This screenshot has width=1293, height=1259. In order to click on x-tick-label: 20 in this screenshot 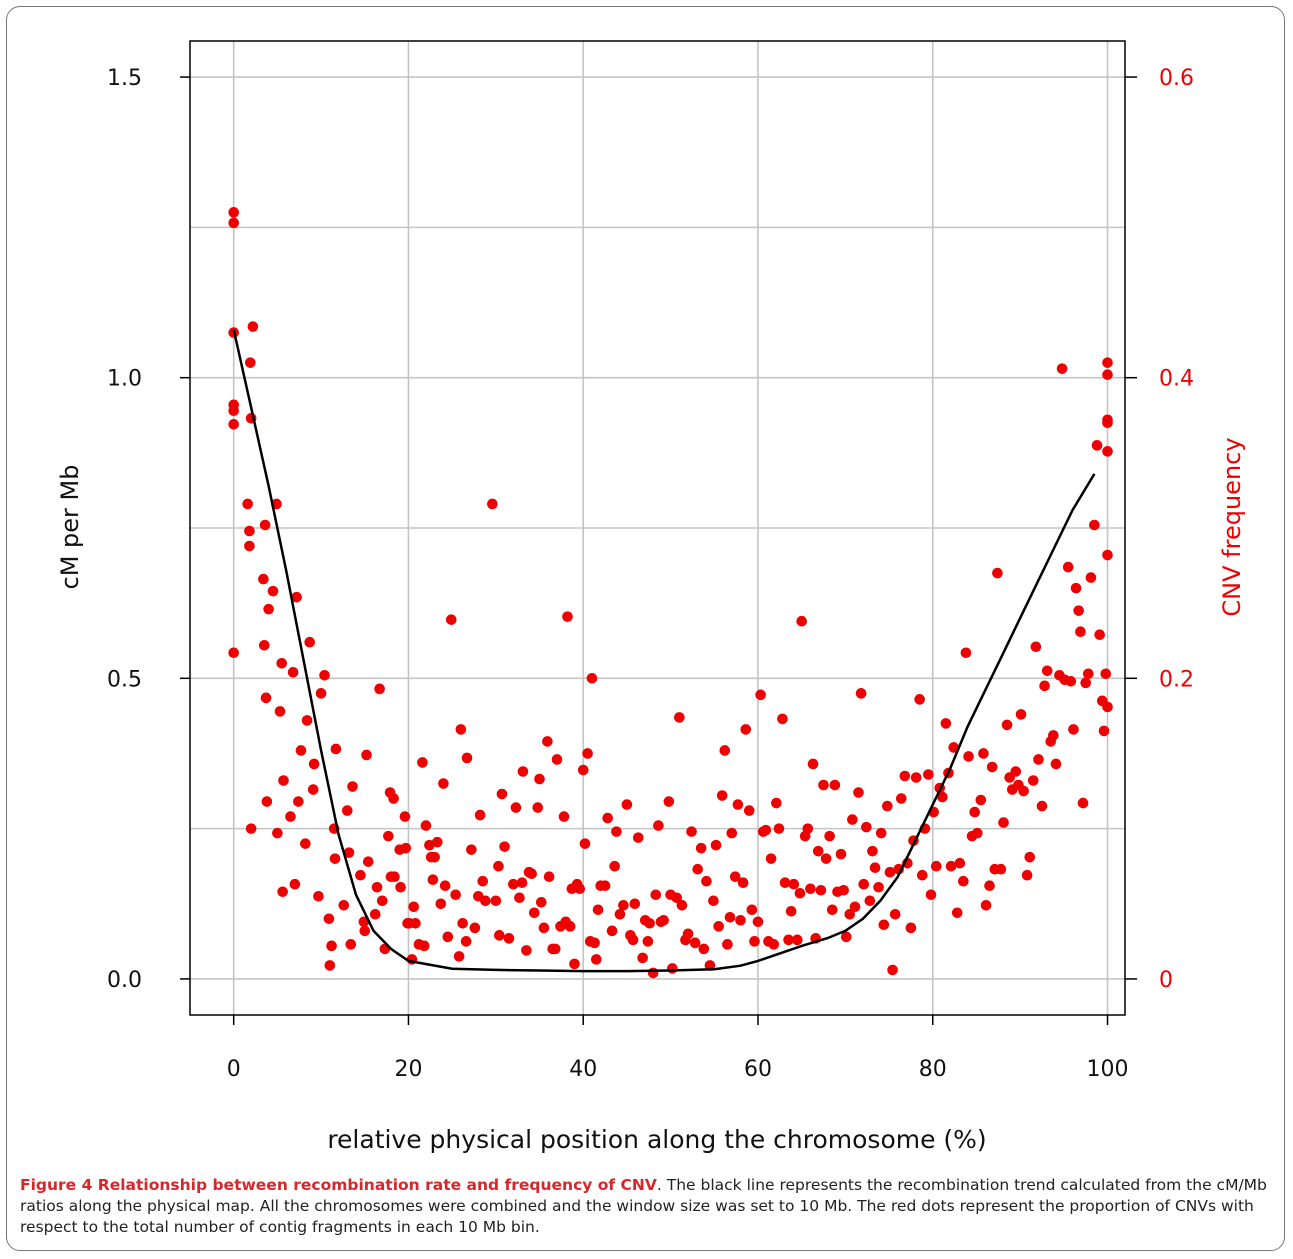, I will do `click(408, 1069)`.